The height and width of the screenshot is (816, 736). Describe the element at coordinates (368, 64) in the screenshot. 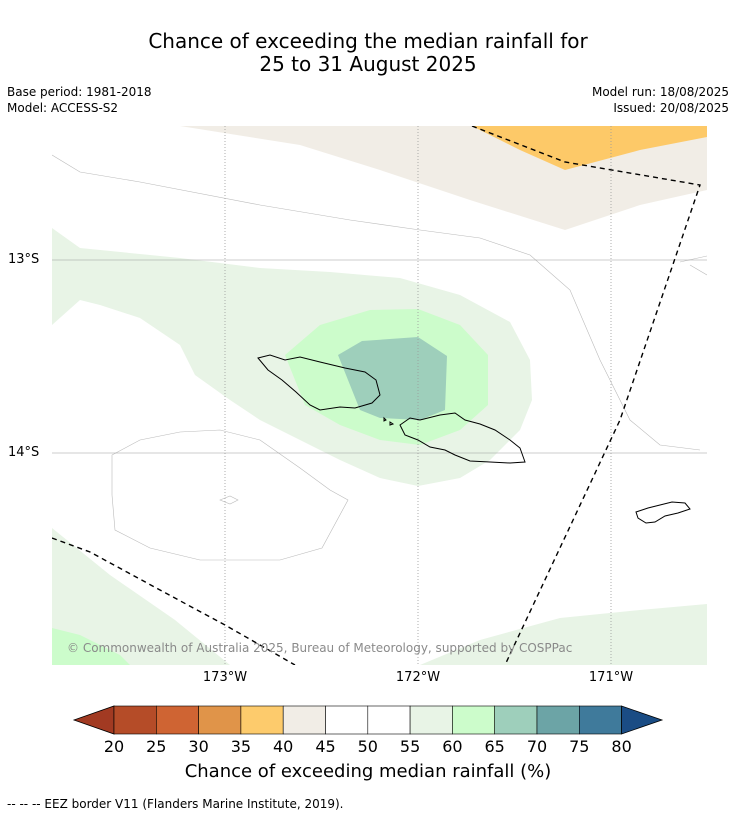

I see `title-line-2: 25 to 31 August 2025` at that location.